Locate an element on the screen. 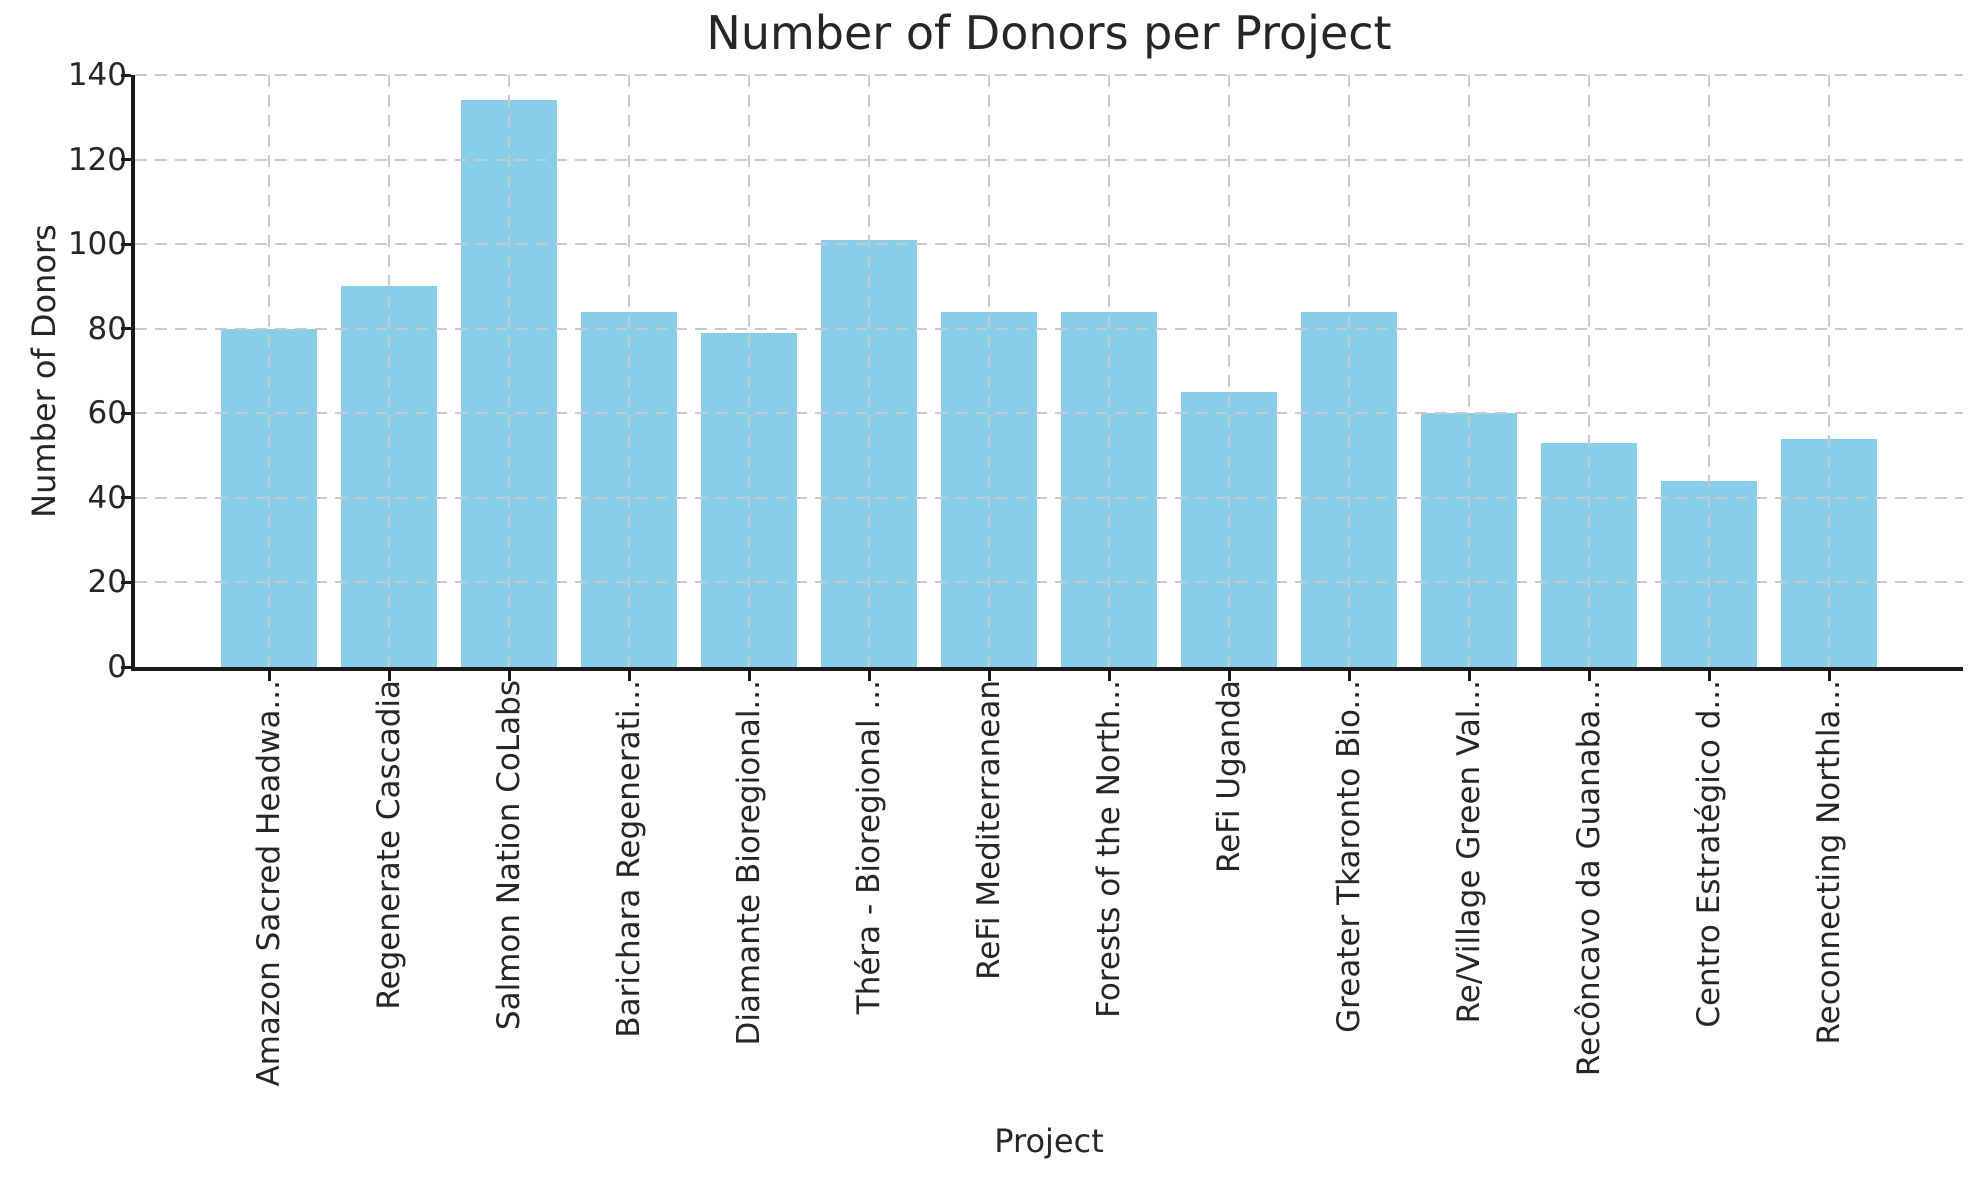 The image size is (1979, 1180). y-tick-label: 140 is located at coordinates (97, 75).